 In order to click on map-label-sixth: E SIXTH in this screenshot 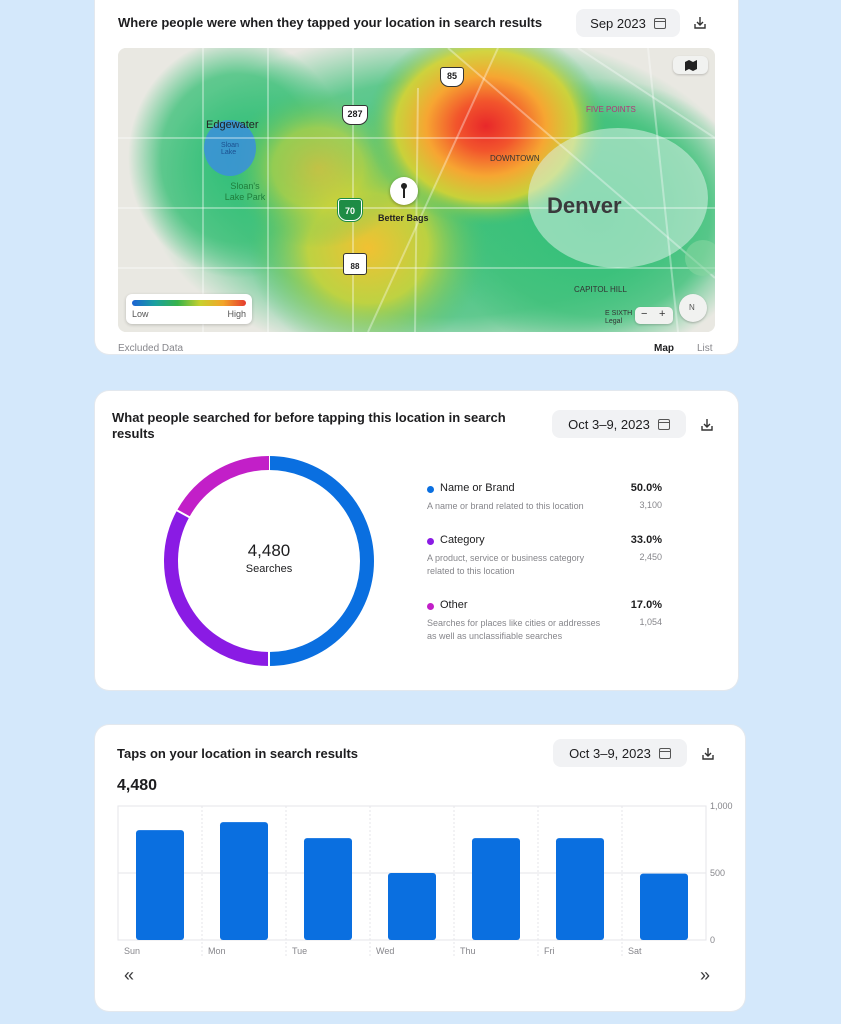, I will do `click(619, 313)`.